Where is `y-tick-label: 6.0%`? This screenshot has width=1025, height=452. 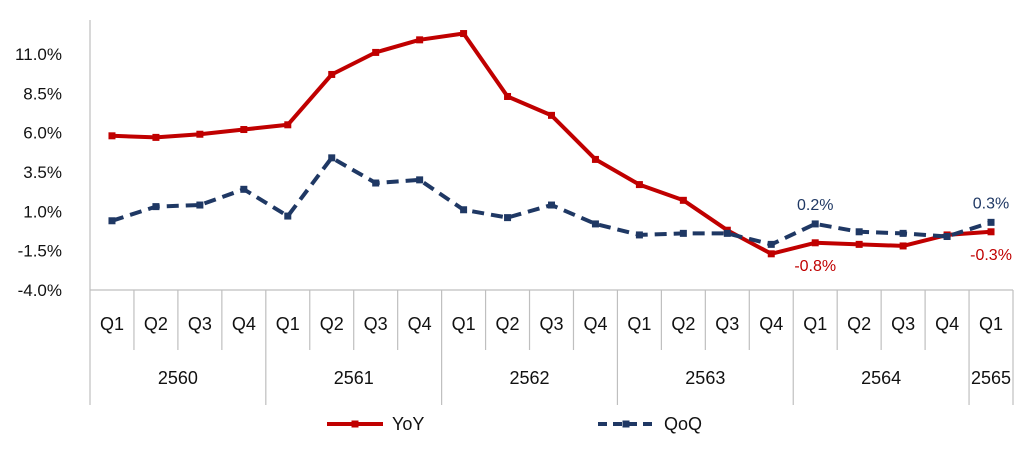
y-tick-label: 6.0% is located at coordinates (42, 133).